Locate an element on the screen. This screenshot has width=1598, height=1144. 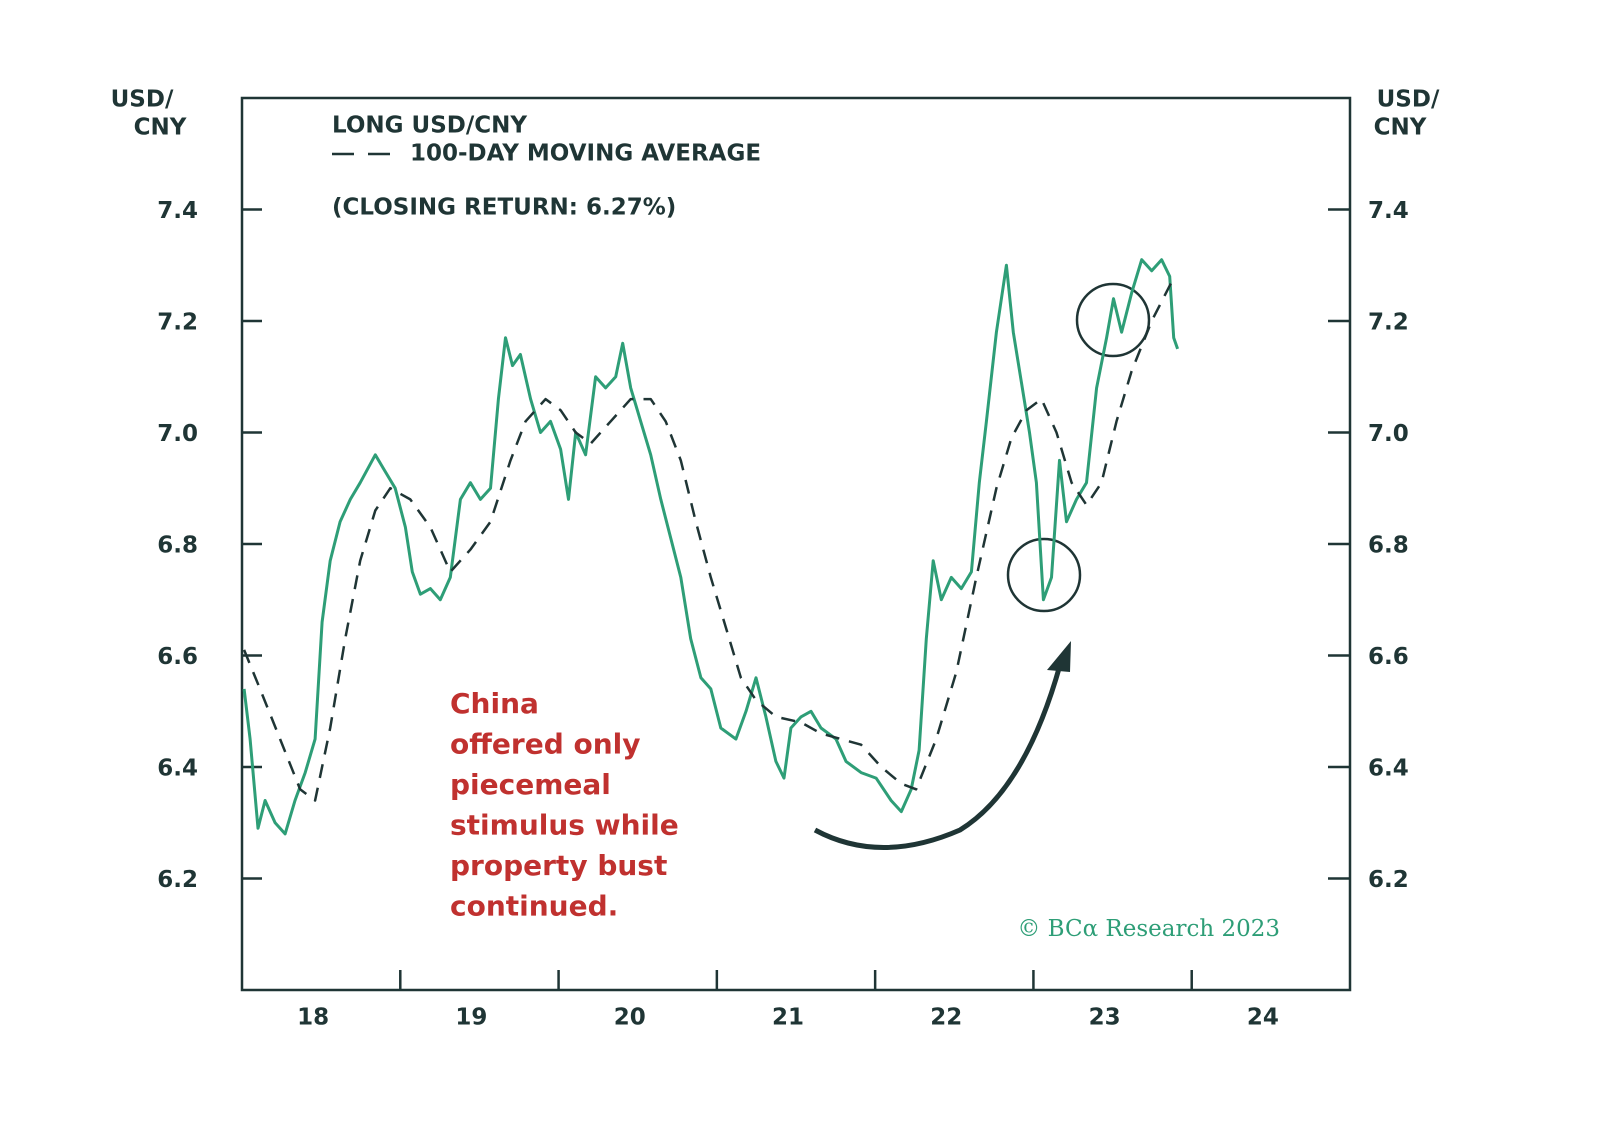
y2-axis-label: USD/ is located at coordinates (1408, 100).